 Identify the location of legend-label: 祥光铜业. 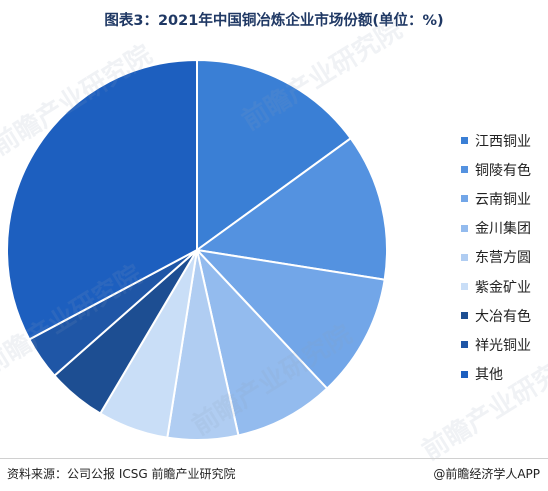
(503, 345).